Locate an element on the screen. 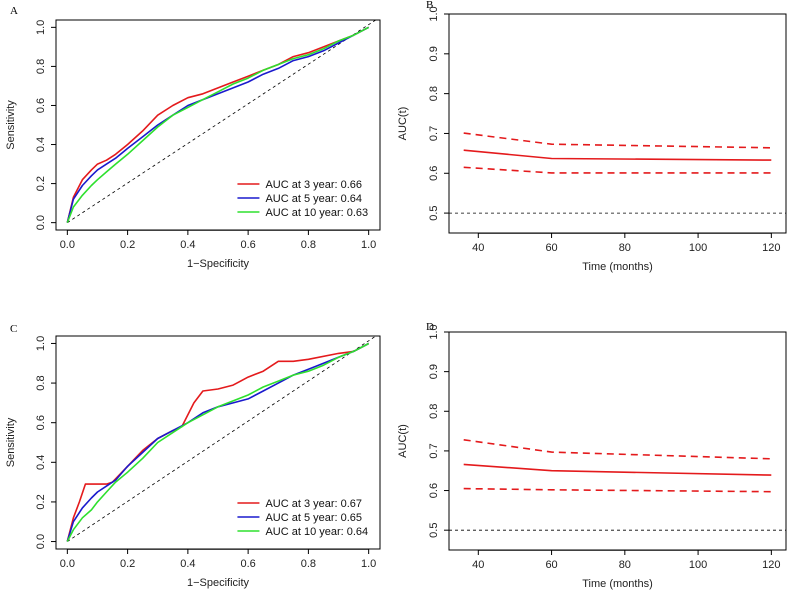 The height and width of the screenshot is (606, 792). legend-entry: AUC at 3 year: 0.67 is located at coordinates (313, 504).